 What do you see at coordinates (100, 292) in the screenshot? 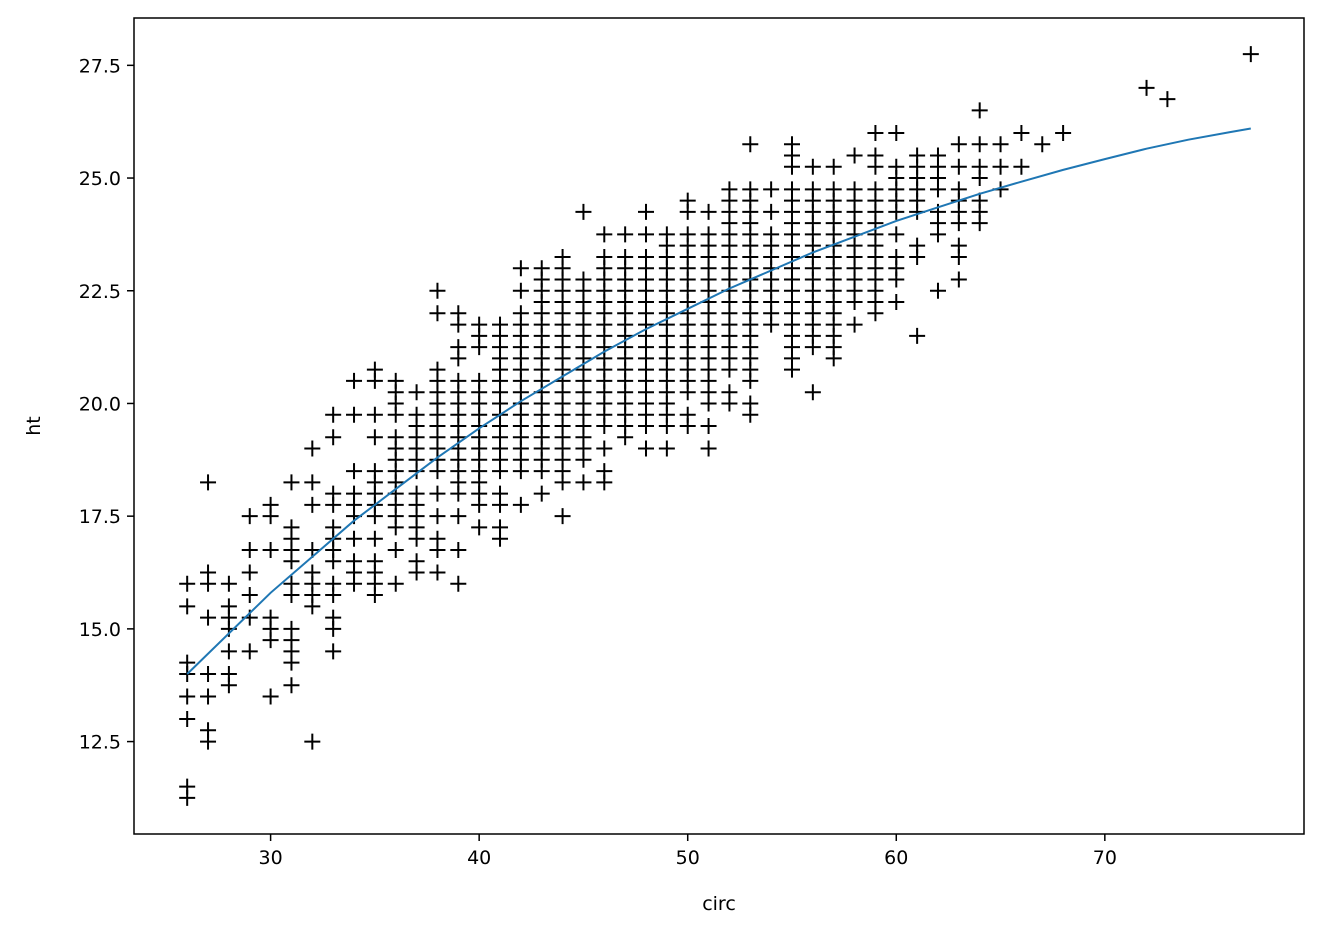
I see `y-tick-label: 22.5` at bounding box center [100, 292].